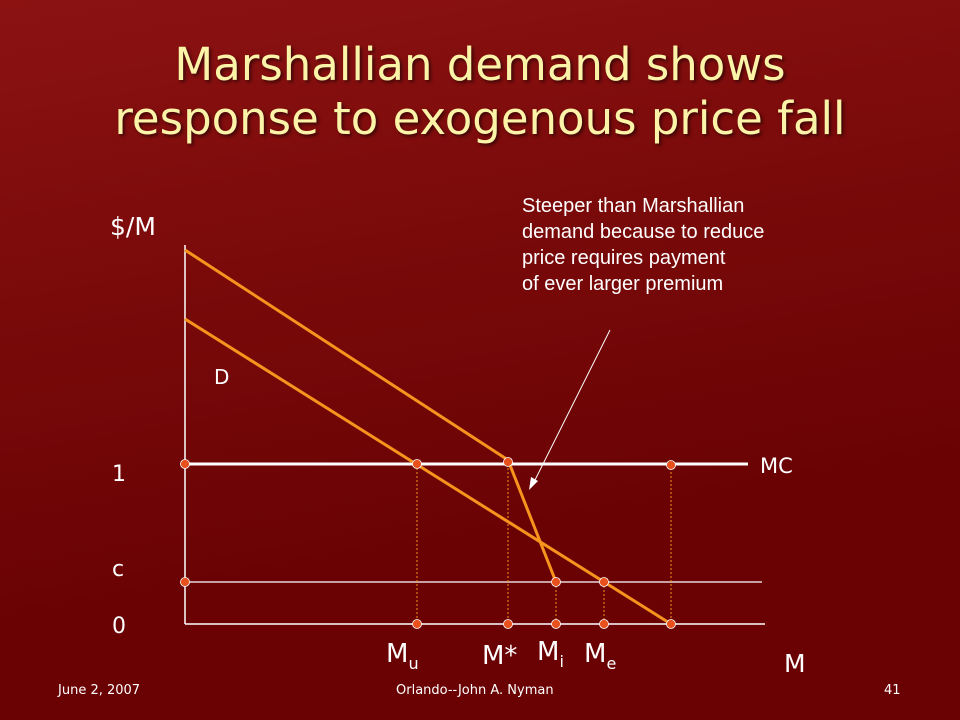  I want to click on annotation-arrowhead, so click(533, 483).